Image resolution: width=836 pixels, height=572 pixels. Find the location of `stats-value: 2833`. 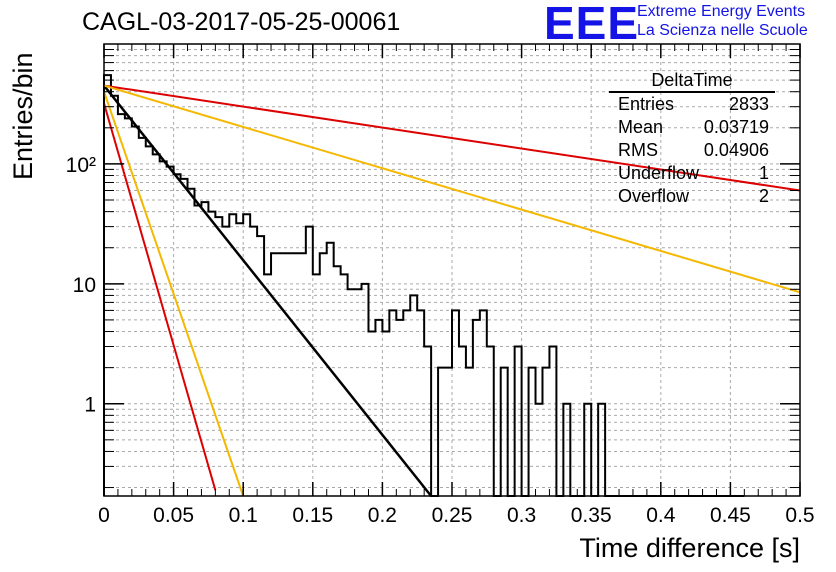

stats-value: 2833 is located at coordinates (748, 104).